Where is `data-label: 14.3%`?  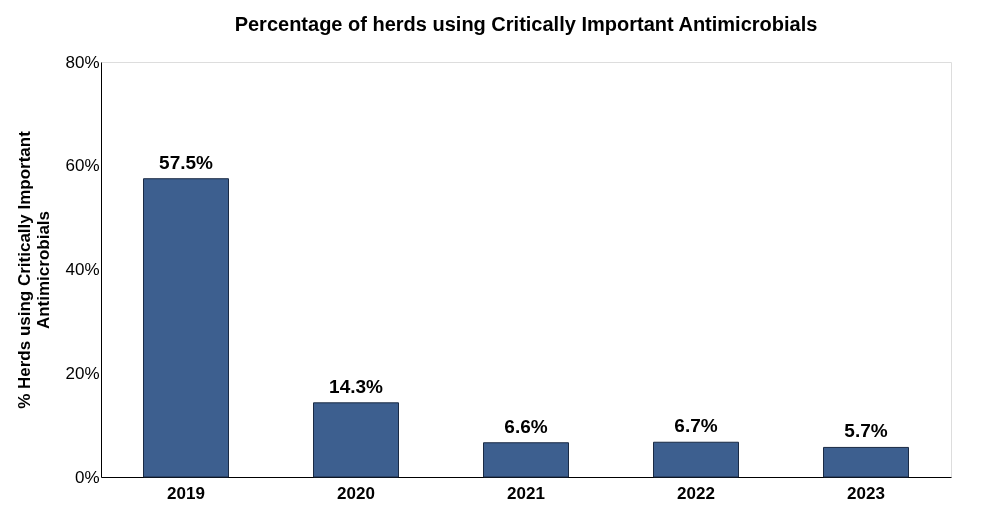
data-label: 14.3% is located at coordinates (356, 386).